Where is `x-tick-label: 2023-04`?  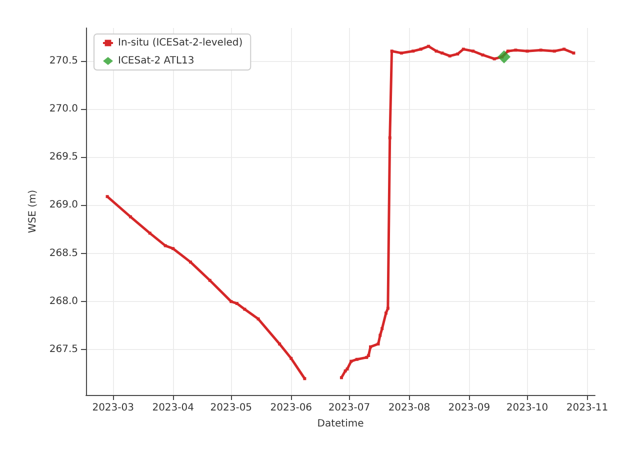 x-tick-label: 2023-04 is located at coordinates (173, 408).